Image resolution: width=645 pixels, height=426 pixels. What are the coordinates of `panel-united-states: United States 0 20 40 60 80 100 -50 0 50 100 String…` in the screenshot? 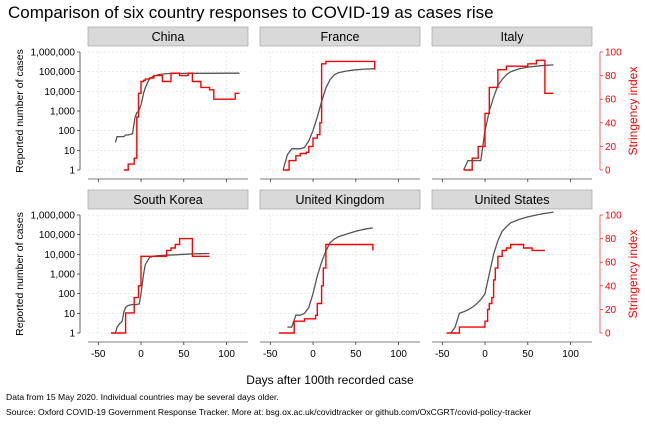 It's located at (535, 274).